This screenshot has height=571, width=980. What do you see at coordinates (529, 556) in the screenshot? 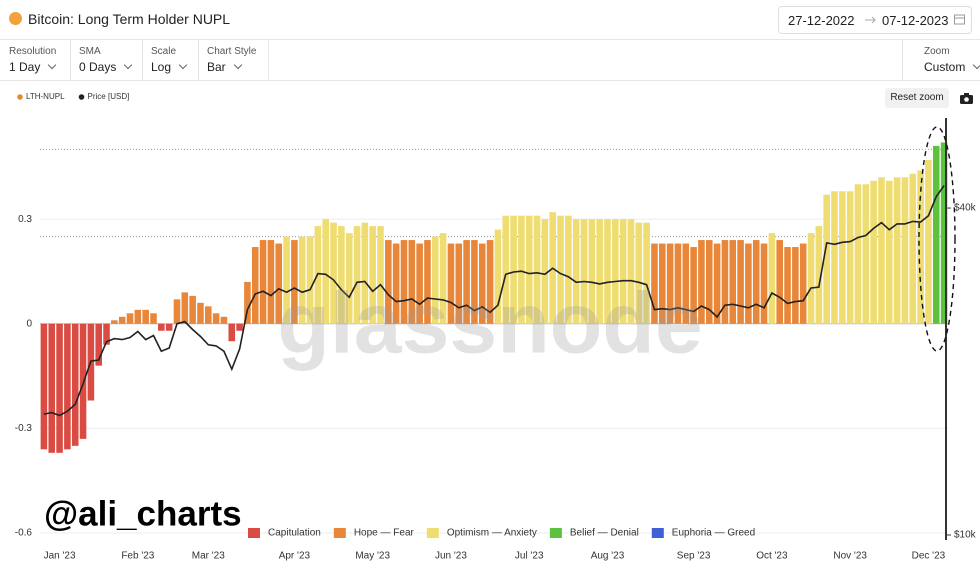
I see `x-tick-label: Jul '23` at bounding box center [529, 556].